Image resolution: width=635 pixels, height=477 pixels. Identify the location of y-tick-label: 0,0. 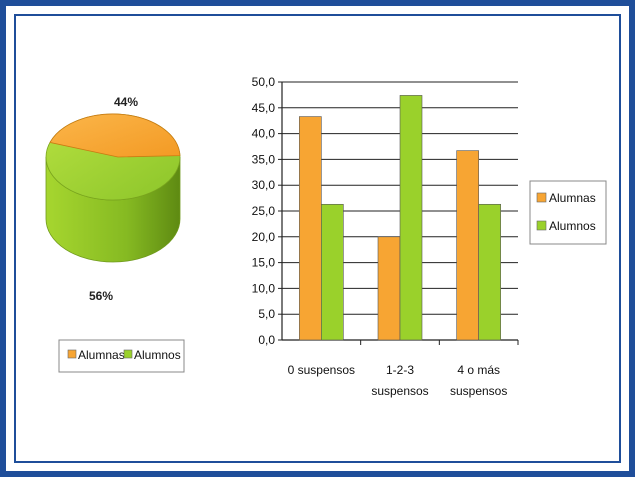
(266, 340).